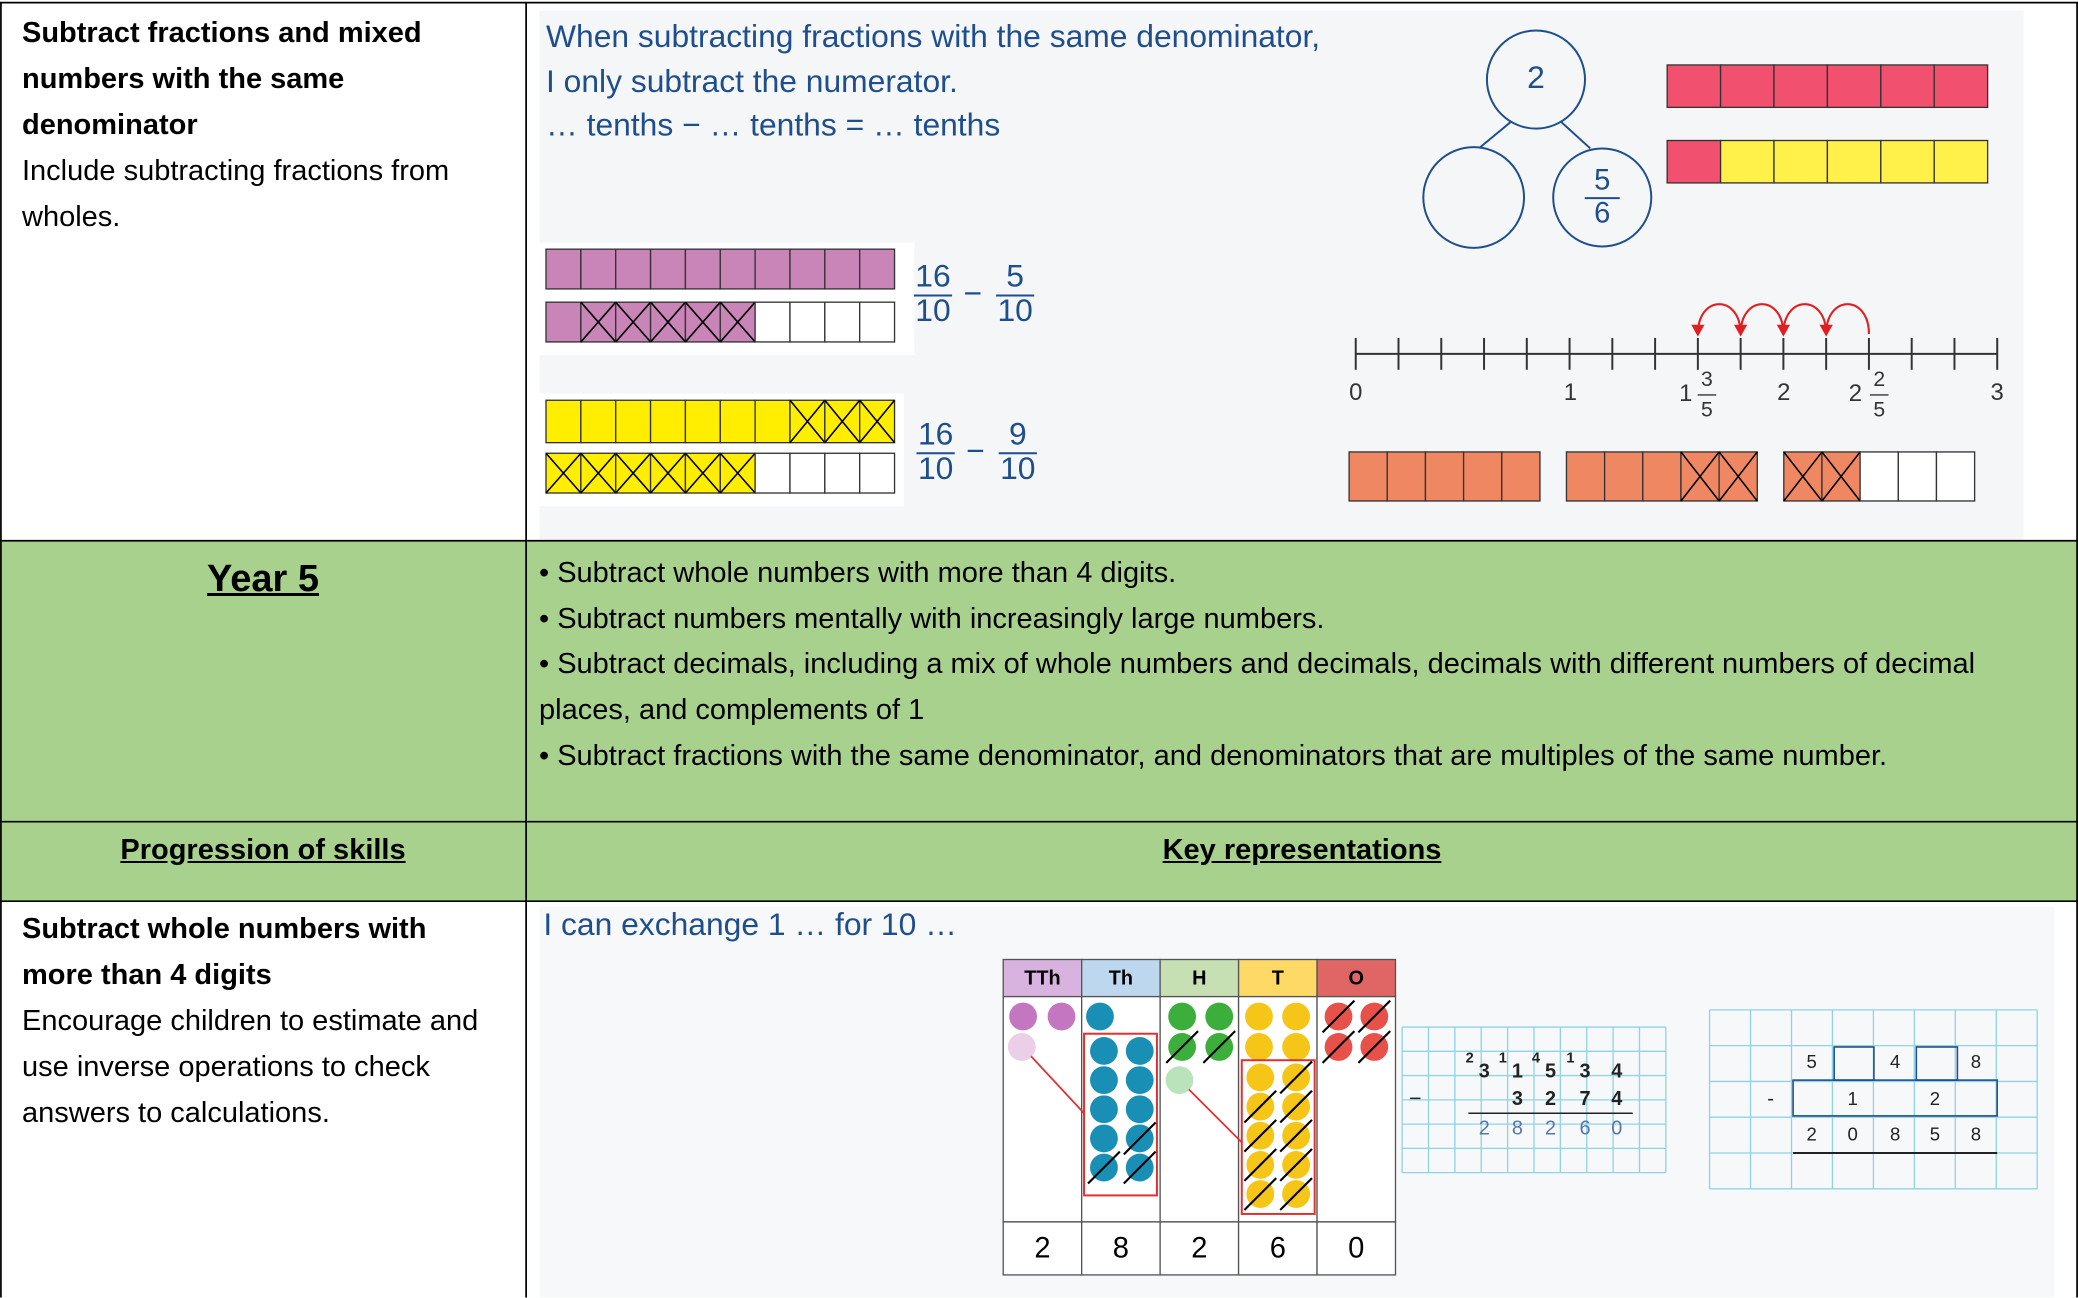 The height and width of the screenshot is (1298, 2078). What do you see at coordinates (1719, 318) in the screenshot?
I see `jump-arc` at bounding box center [1719, 318].